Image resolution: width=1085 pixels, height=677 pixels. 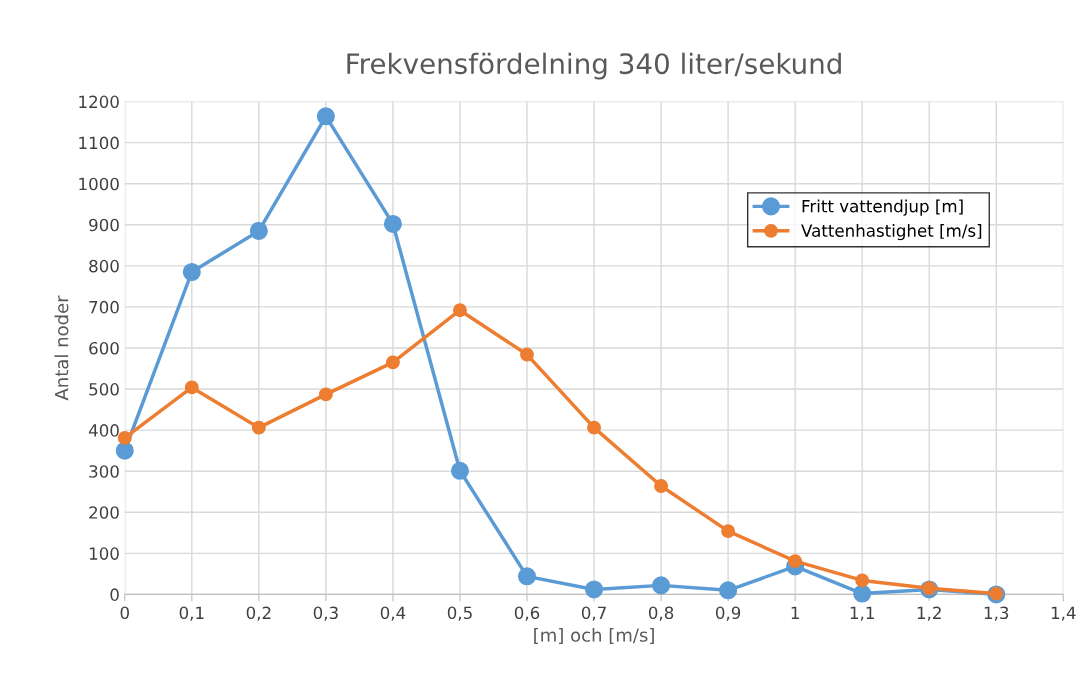 I want to click on x-axis-title: [m] och [m/s], so click(x=594, y=635).